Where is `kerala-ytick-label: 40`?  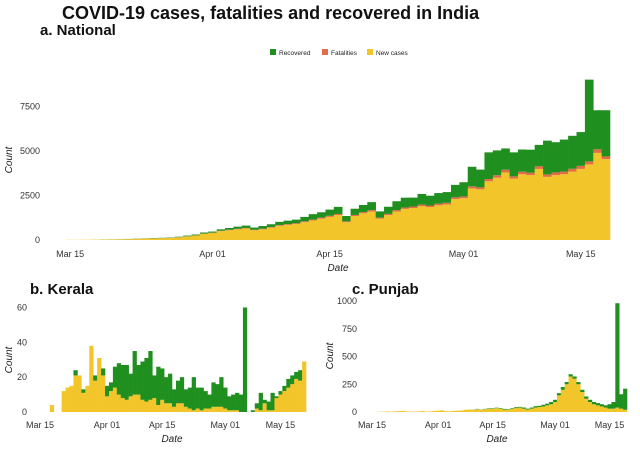 kerala-ytick-label: 40 is located at coordinates (22, 342).